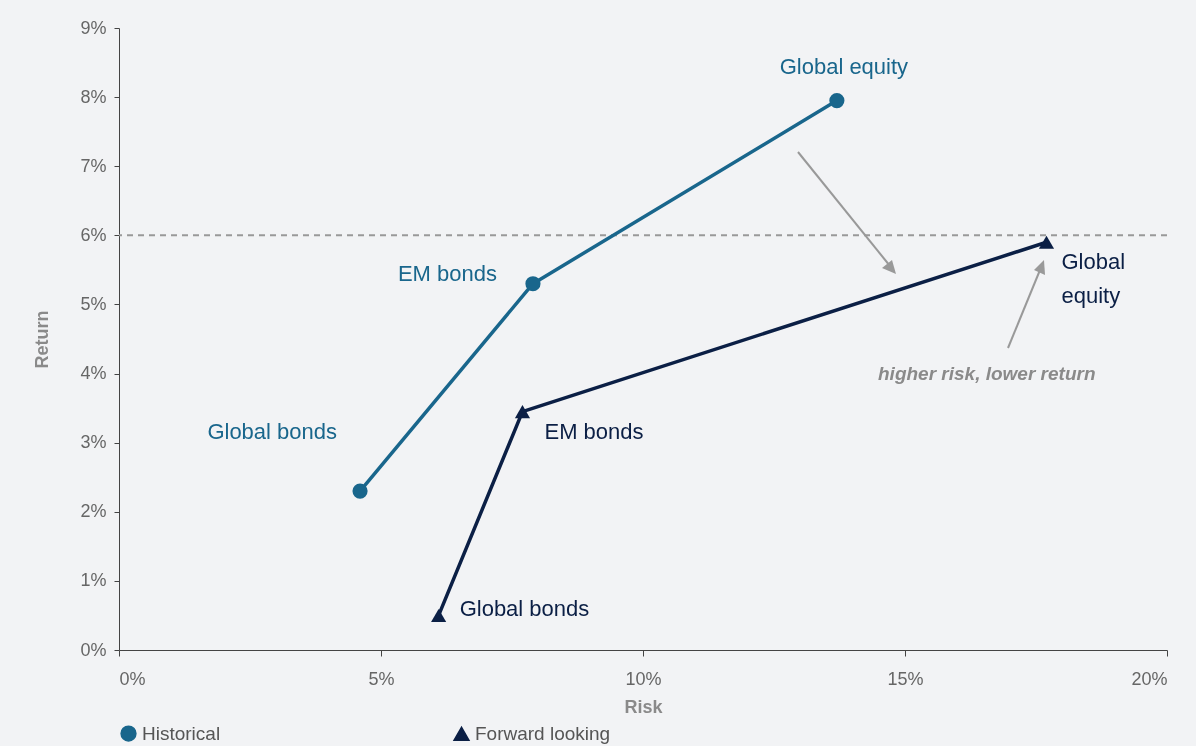 The width and height of the screenshot is (1196, 746). I want to click on annotation: higher risk, lower return, so click(987, 374).